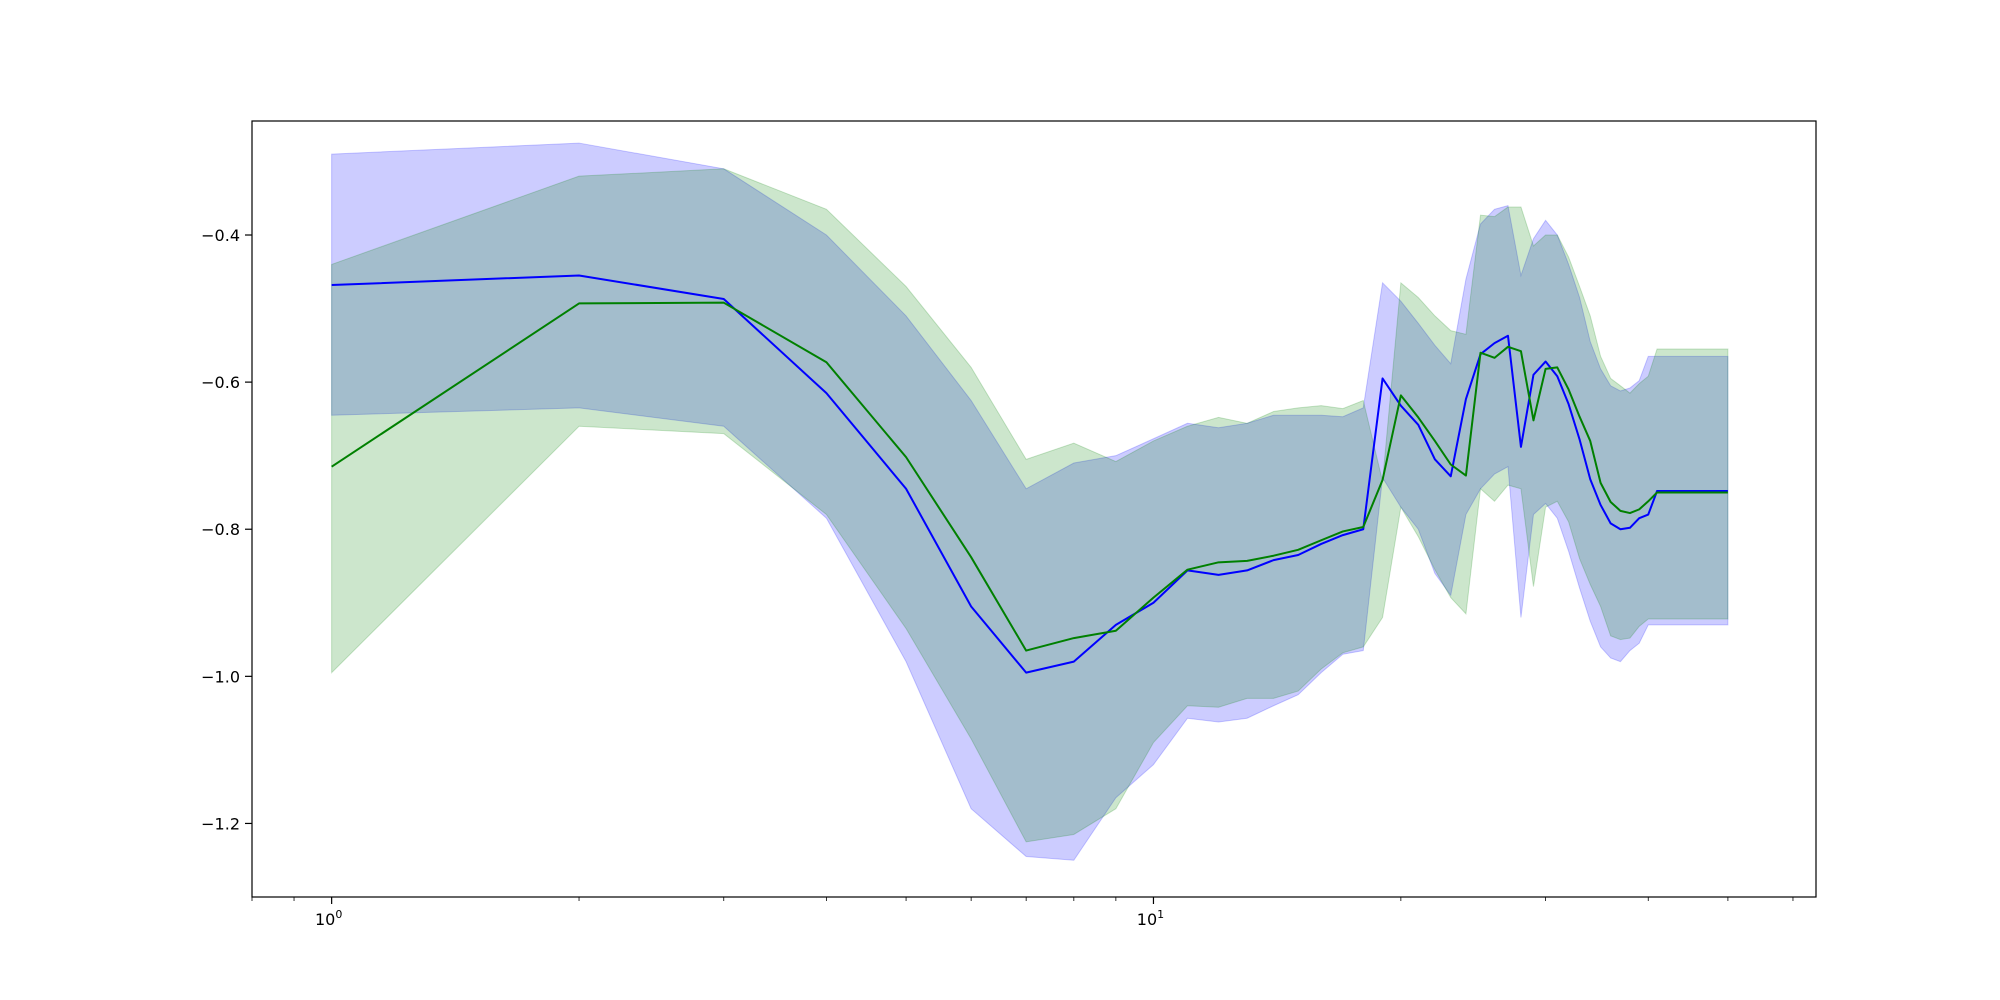 The image size is (2000, 1000). What do you see at coordinates (1150, 918) in the screenshot?
I see `x-tick-label: 10¹` at bounding box center [1150, 918].